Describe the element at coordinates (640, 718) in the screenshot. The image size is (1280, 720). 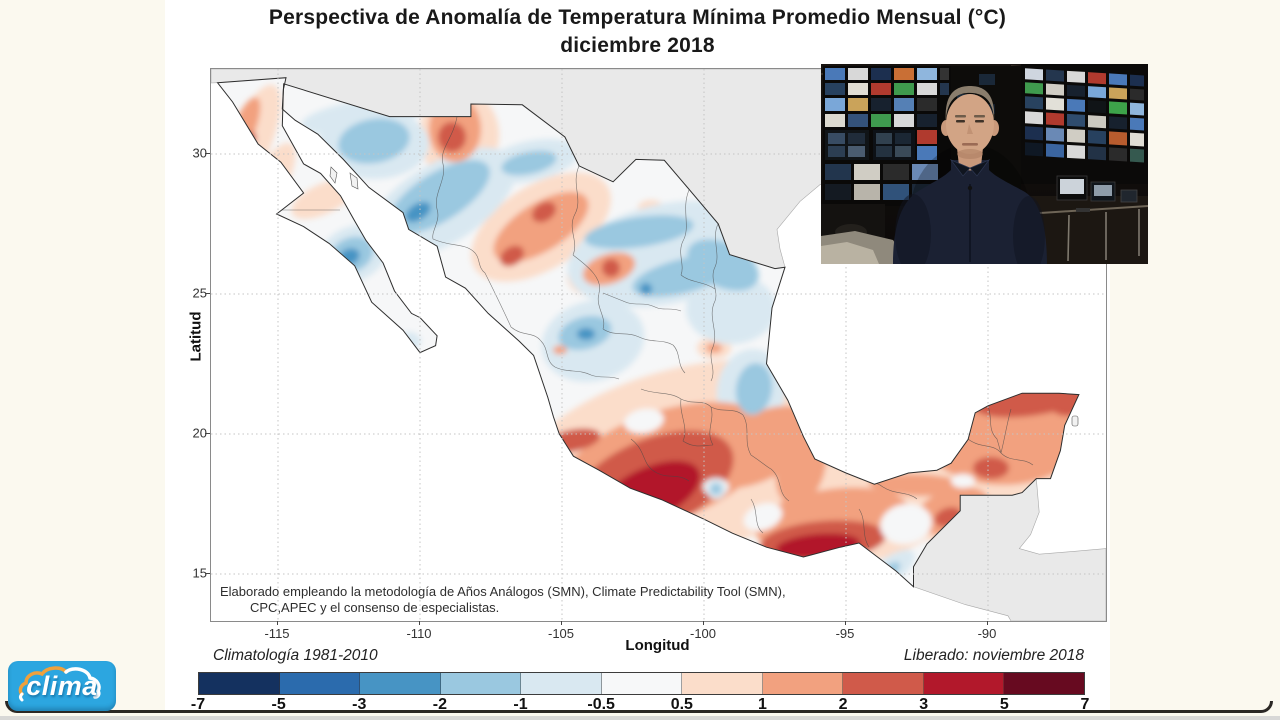
I see `bottom-strip` at that location.